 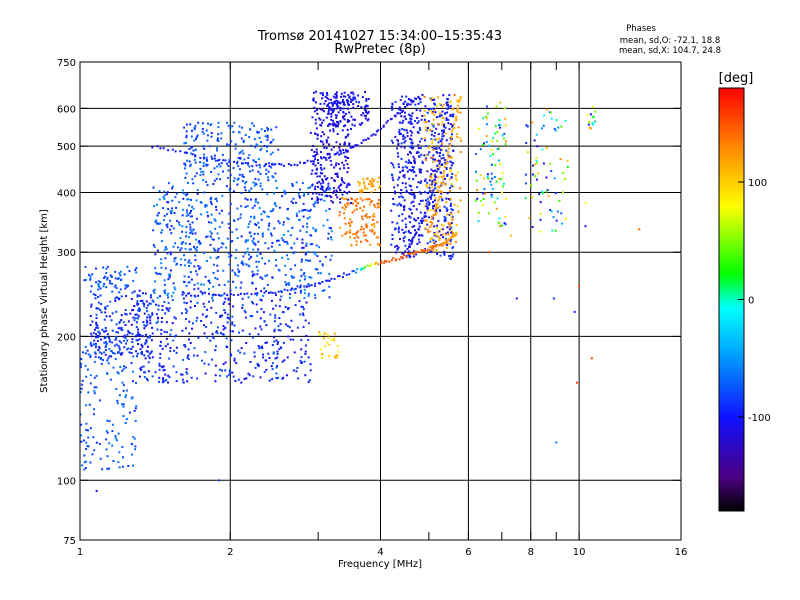 What do you see at coordinates (751, 301) in the screenshot?
I see `colorbar-tick-label: 0` at bounding box center [751, 301].